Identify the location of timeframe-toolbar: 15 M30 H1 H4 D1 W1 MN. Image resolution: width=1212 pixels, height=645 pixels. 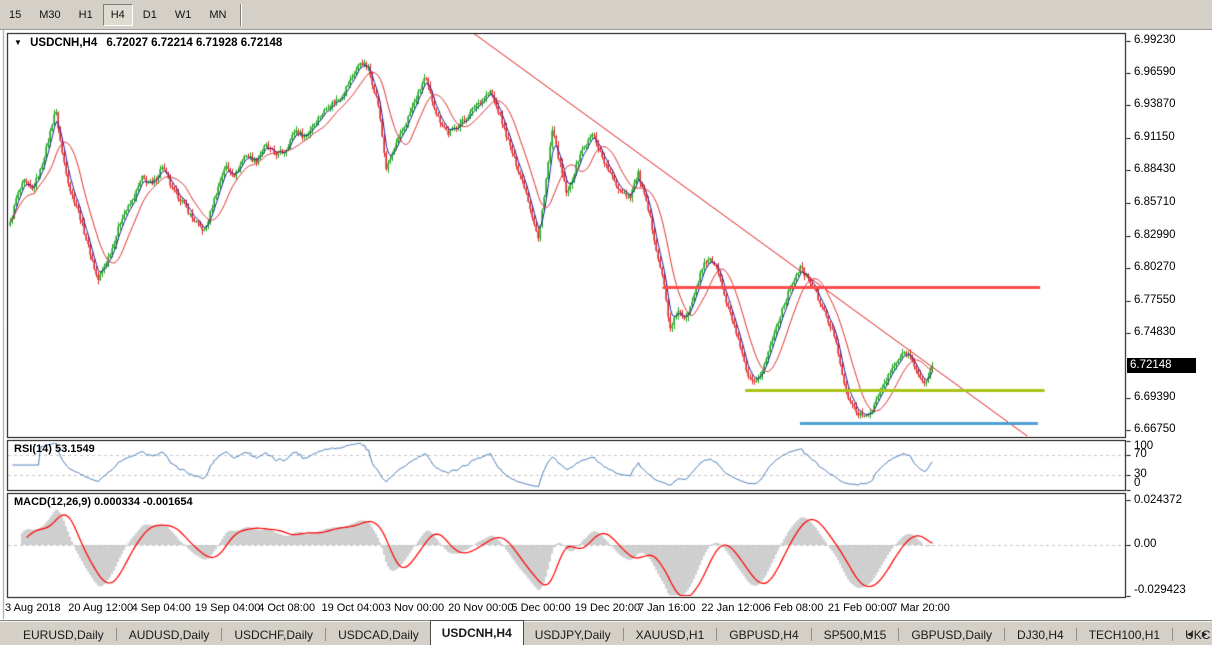
(606, 15).